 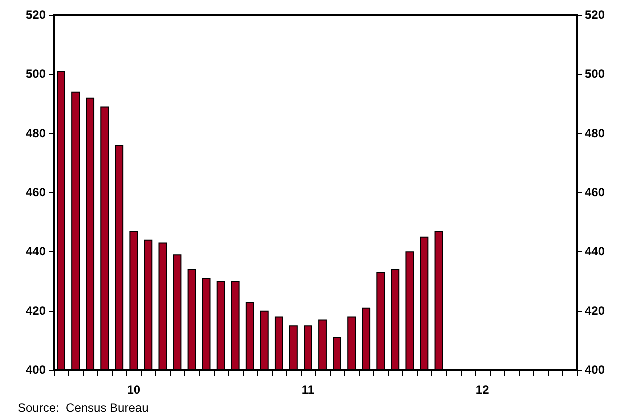 I want to click on y-tick-label: 520, so click(x=36, y=15).